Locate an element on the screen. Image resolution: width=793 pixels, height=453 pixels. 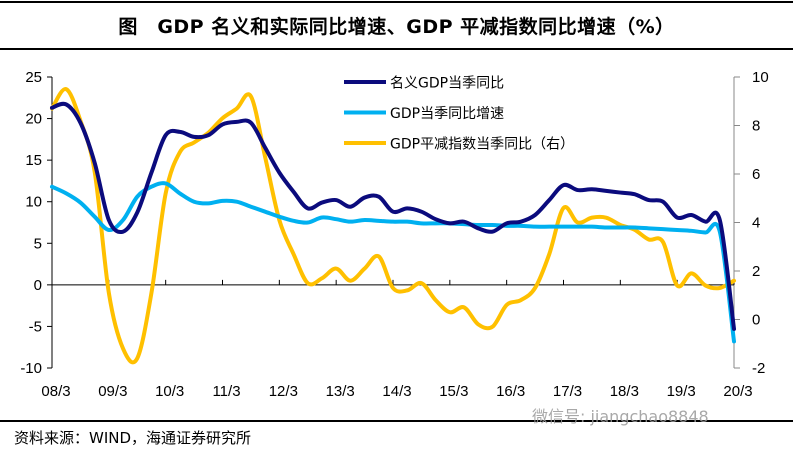
x-tick-label: 15/3 is located at coordinates (453, 391).